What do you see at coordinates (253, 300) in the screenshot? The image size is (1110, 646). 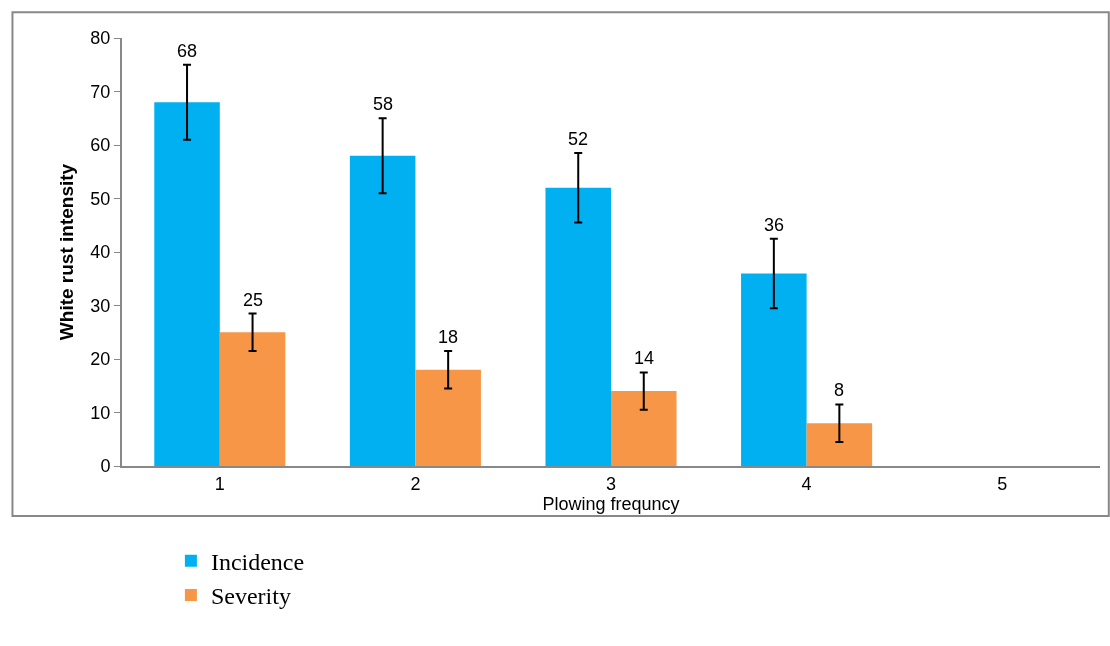 I see `data-label: 25` at bounding box center [253, 300].